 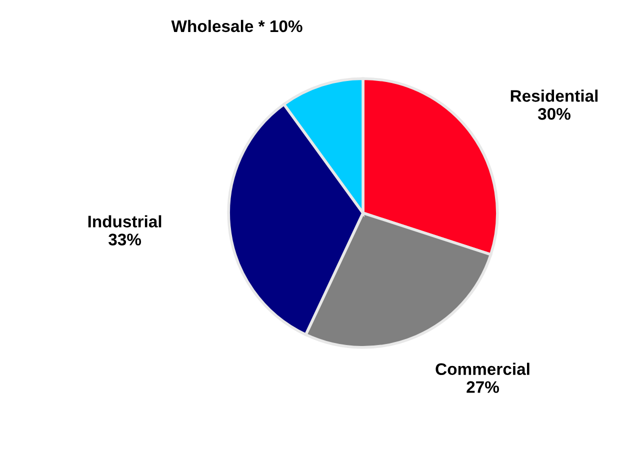 I want to click on slice-label: Wholesale * 10%, so click(x=236, y=26).